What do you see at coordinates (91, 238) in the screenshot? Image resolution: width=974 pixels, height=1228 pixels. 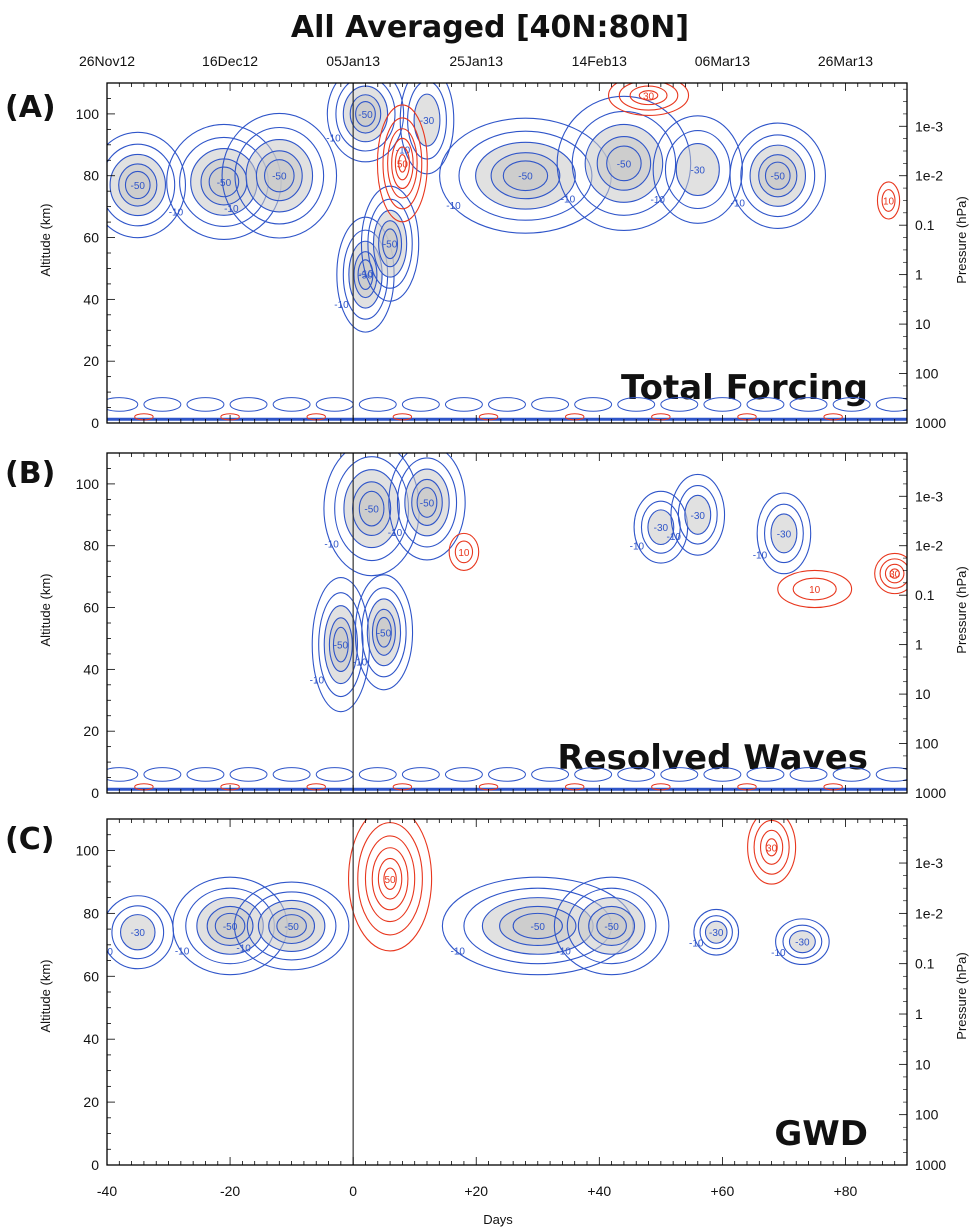 I see `y-tick-label: 60` at bounding box center [91, 238].